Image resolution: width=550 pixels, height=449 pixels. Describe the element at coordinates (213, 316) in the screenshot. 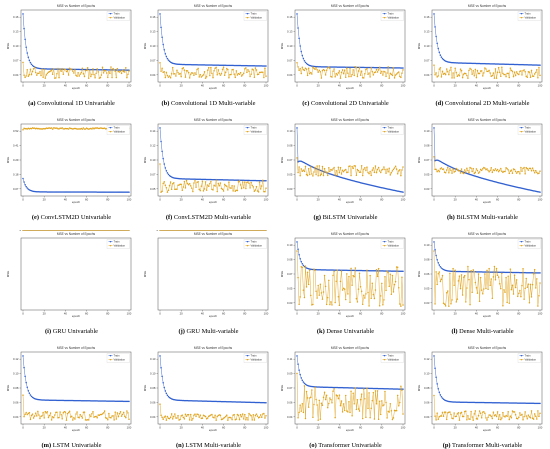

I see `x-axis-label: epoch` at that location.